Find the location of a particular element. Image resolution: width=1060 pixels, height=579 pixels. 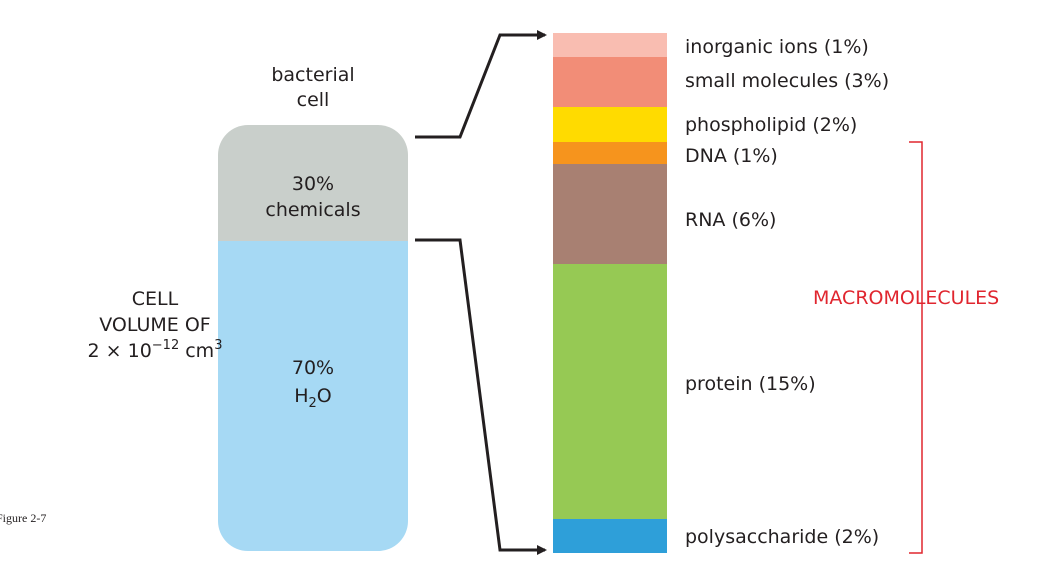

formula-part: H is located at coordinates (301, 396).